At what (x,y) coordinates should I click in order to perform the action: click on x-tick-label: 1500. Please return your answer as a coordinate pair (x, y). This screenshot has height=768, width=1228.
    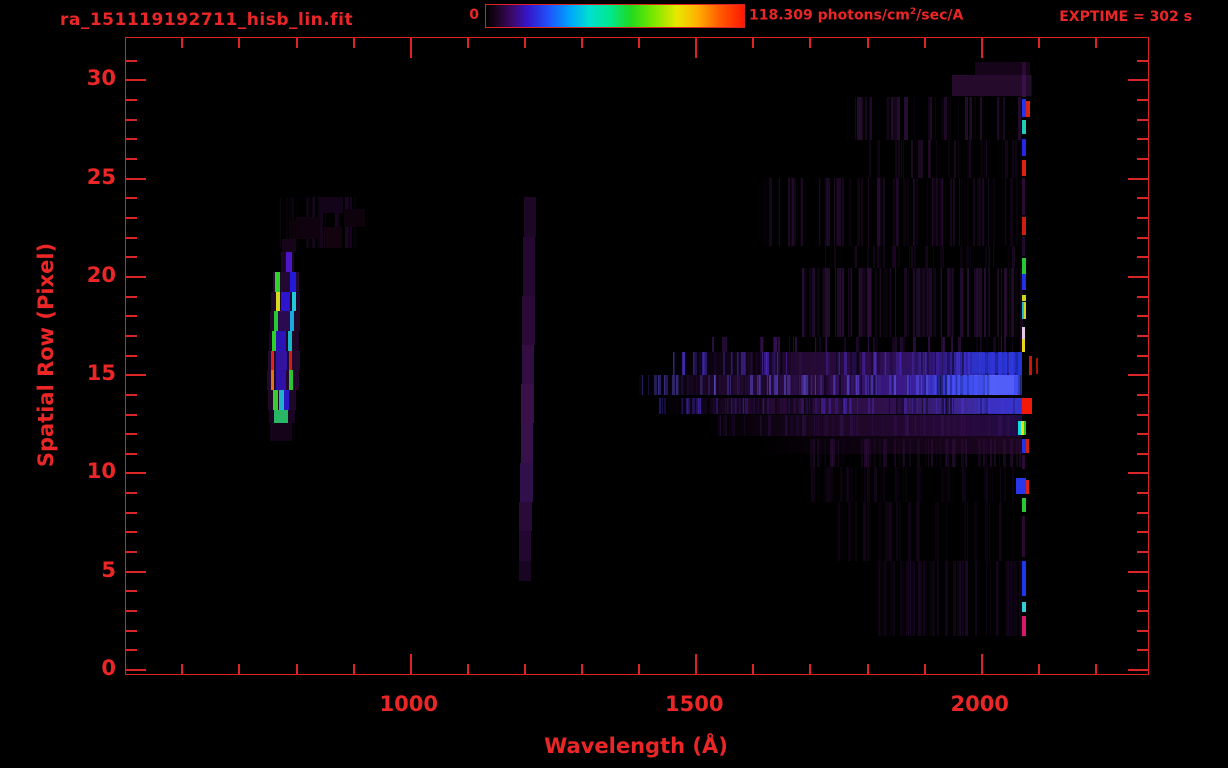
    Looking at the image, I should click on (694, 704).